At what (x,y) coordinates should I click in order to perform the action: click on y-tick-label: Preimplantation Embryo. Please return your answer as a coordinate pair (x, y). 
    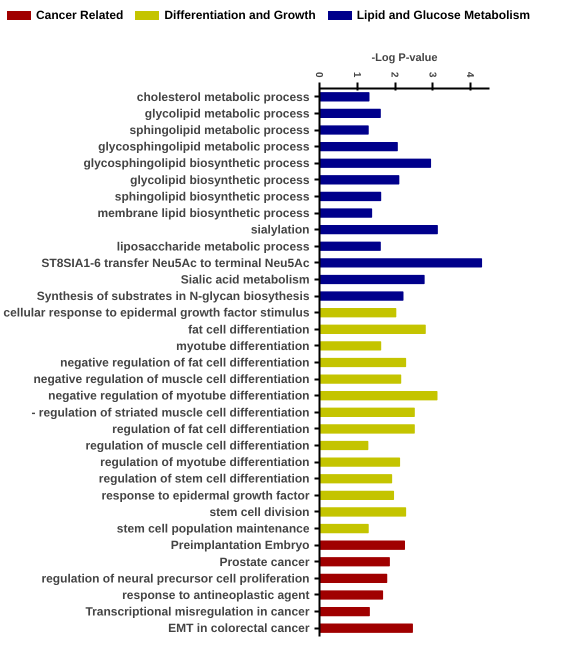
    Looking at the image, I should click on (240, 545).